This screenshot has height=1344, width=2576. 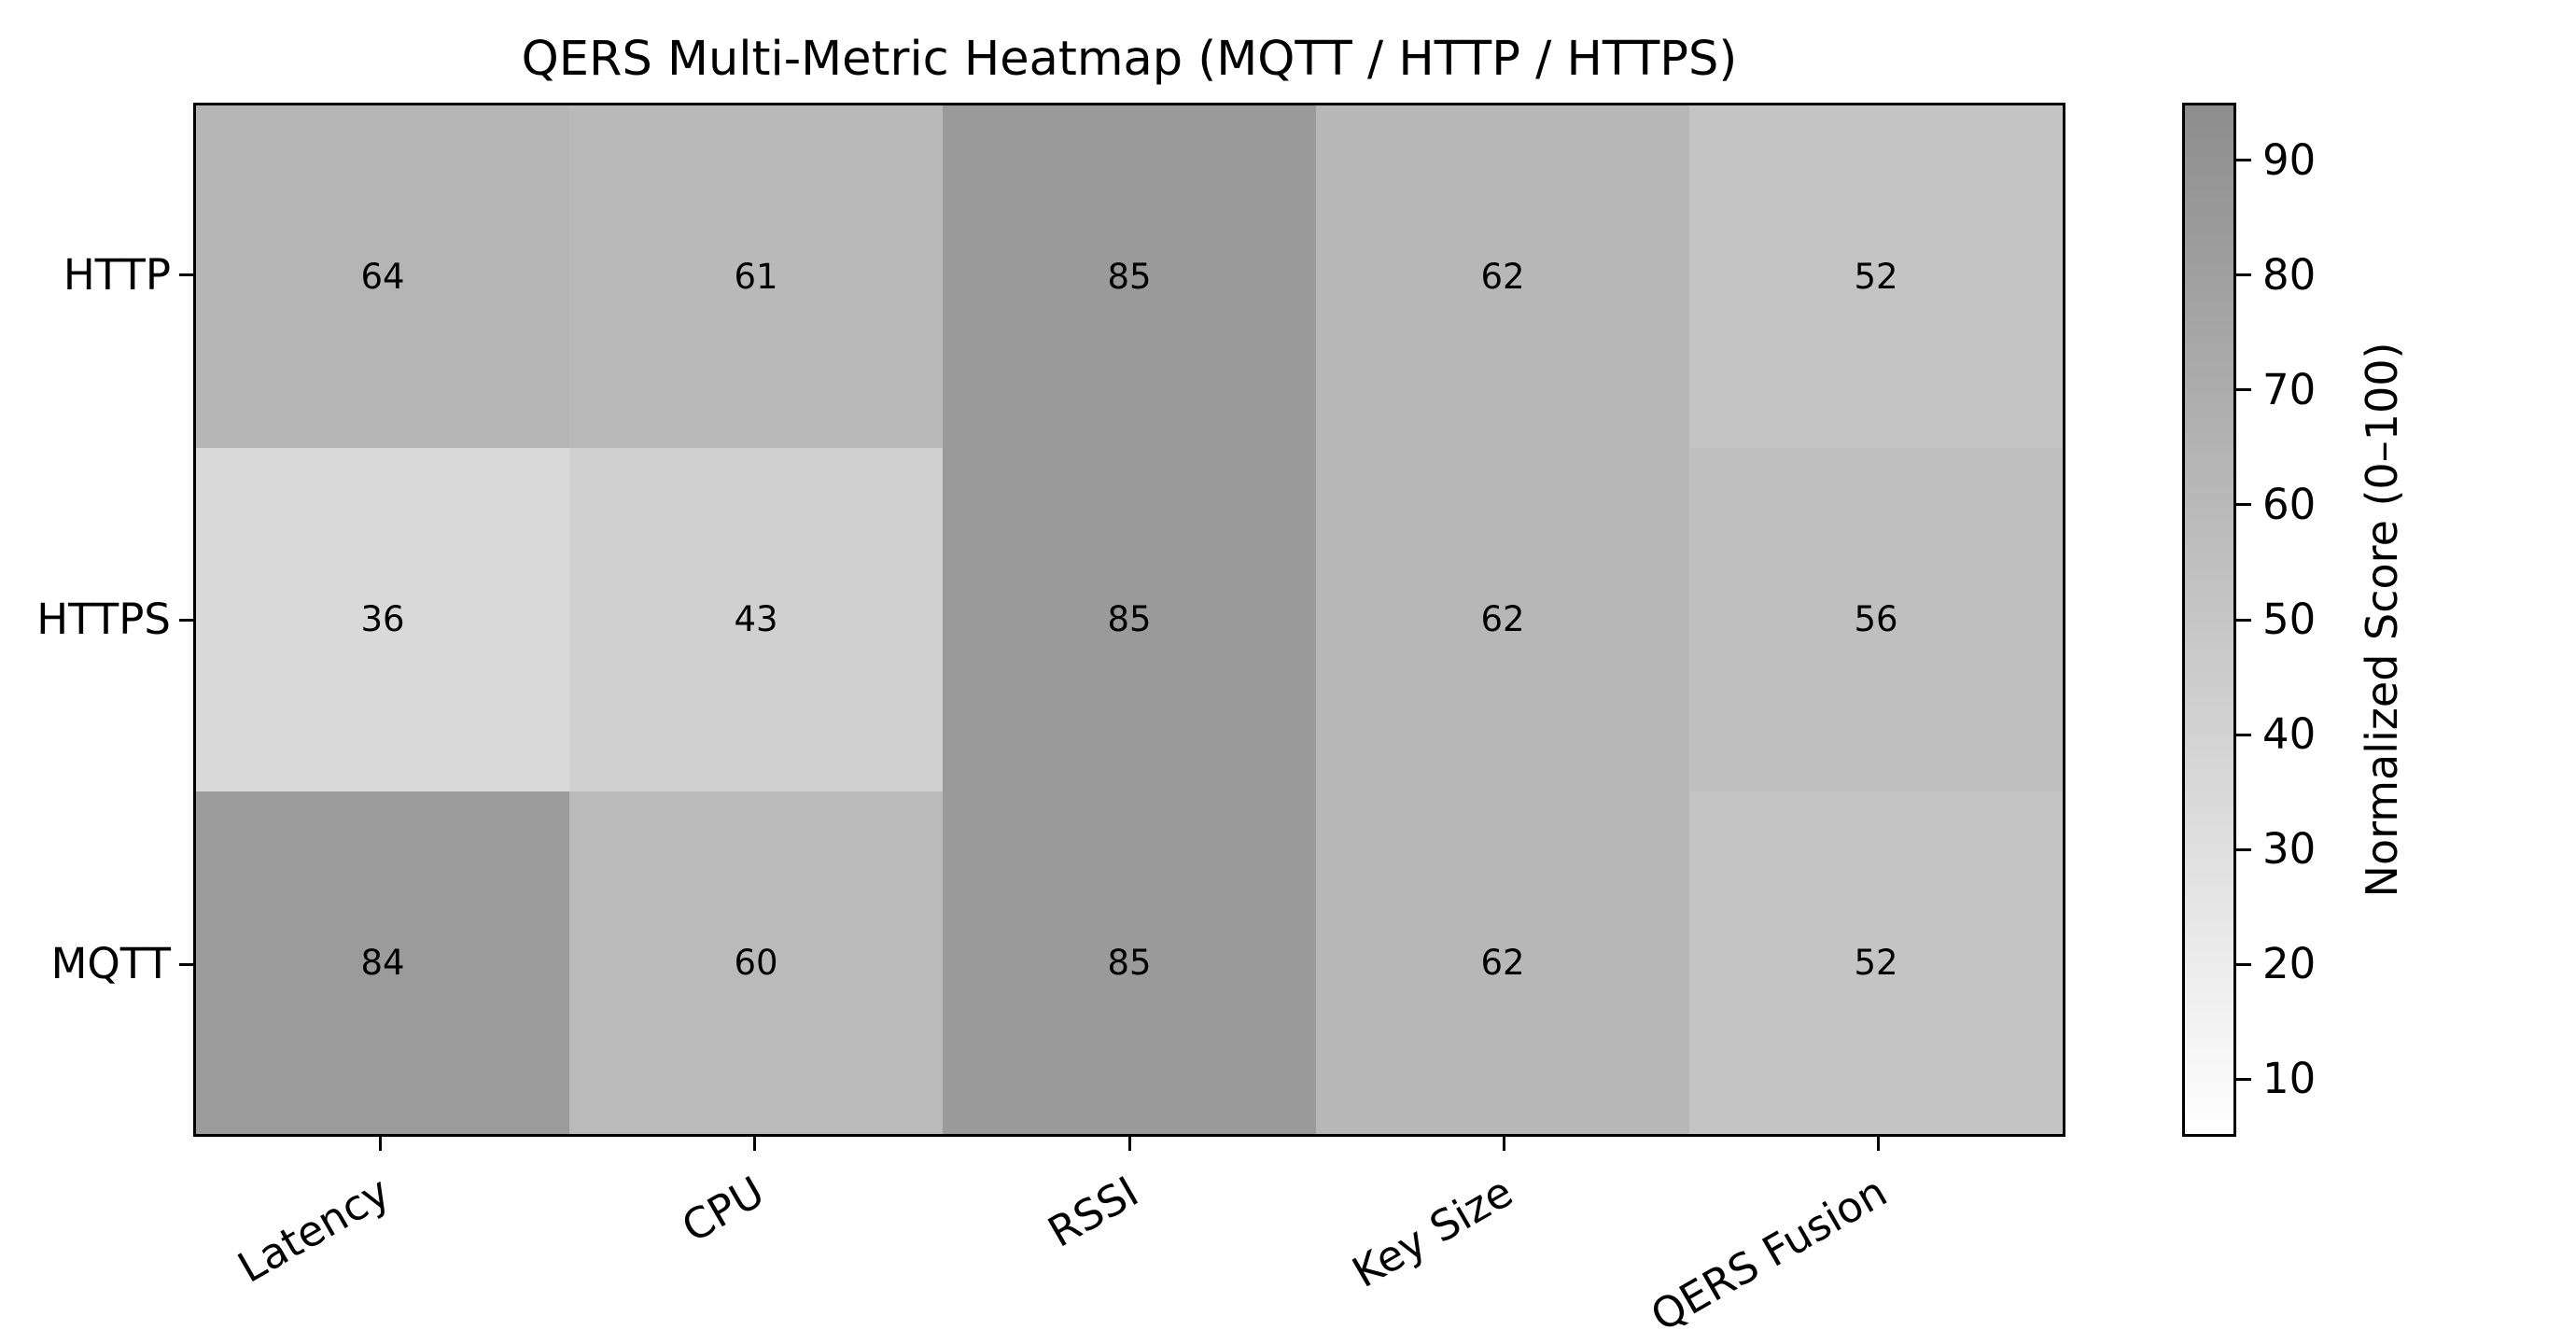 I want to click on heatmap-cell-https-rssi: 85, so click(x=1129, y=619).